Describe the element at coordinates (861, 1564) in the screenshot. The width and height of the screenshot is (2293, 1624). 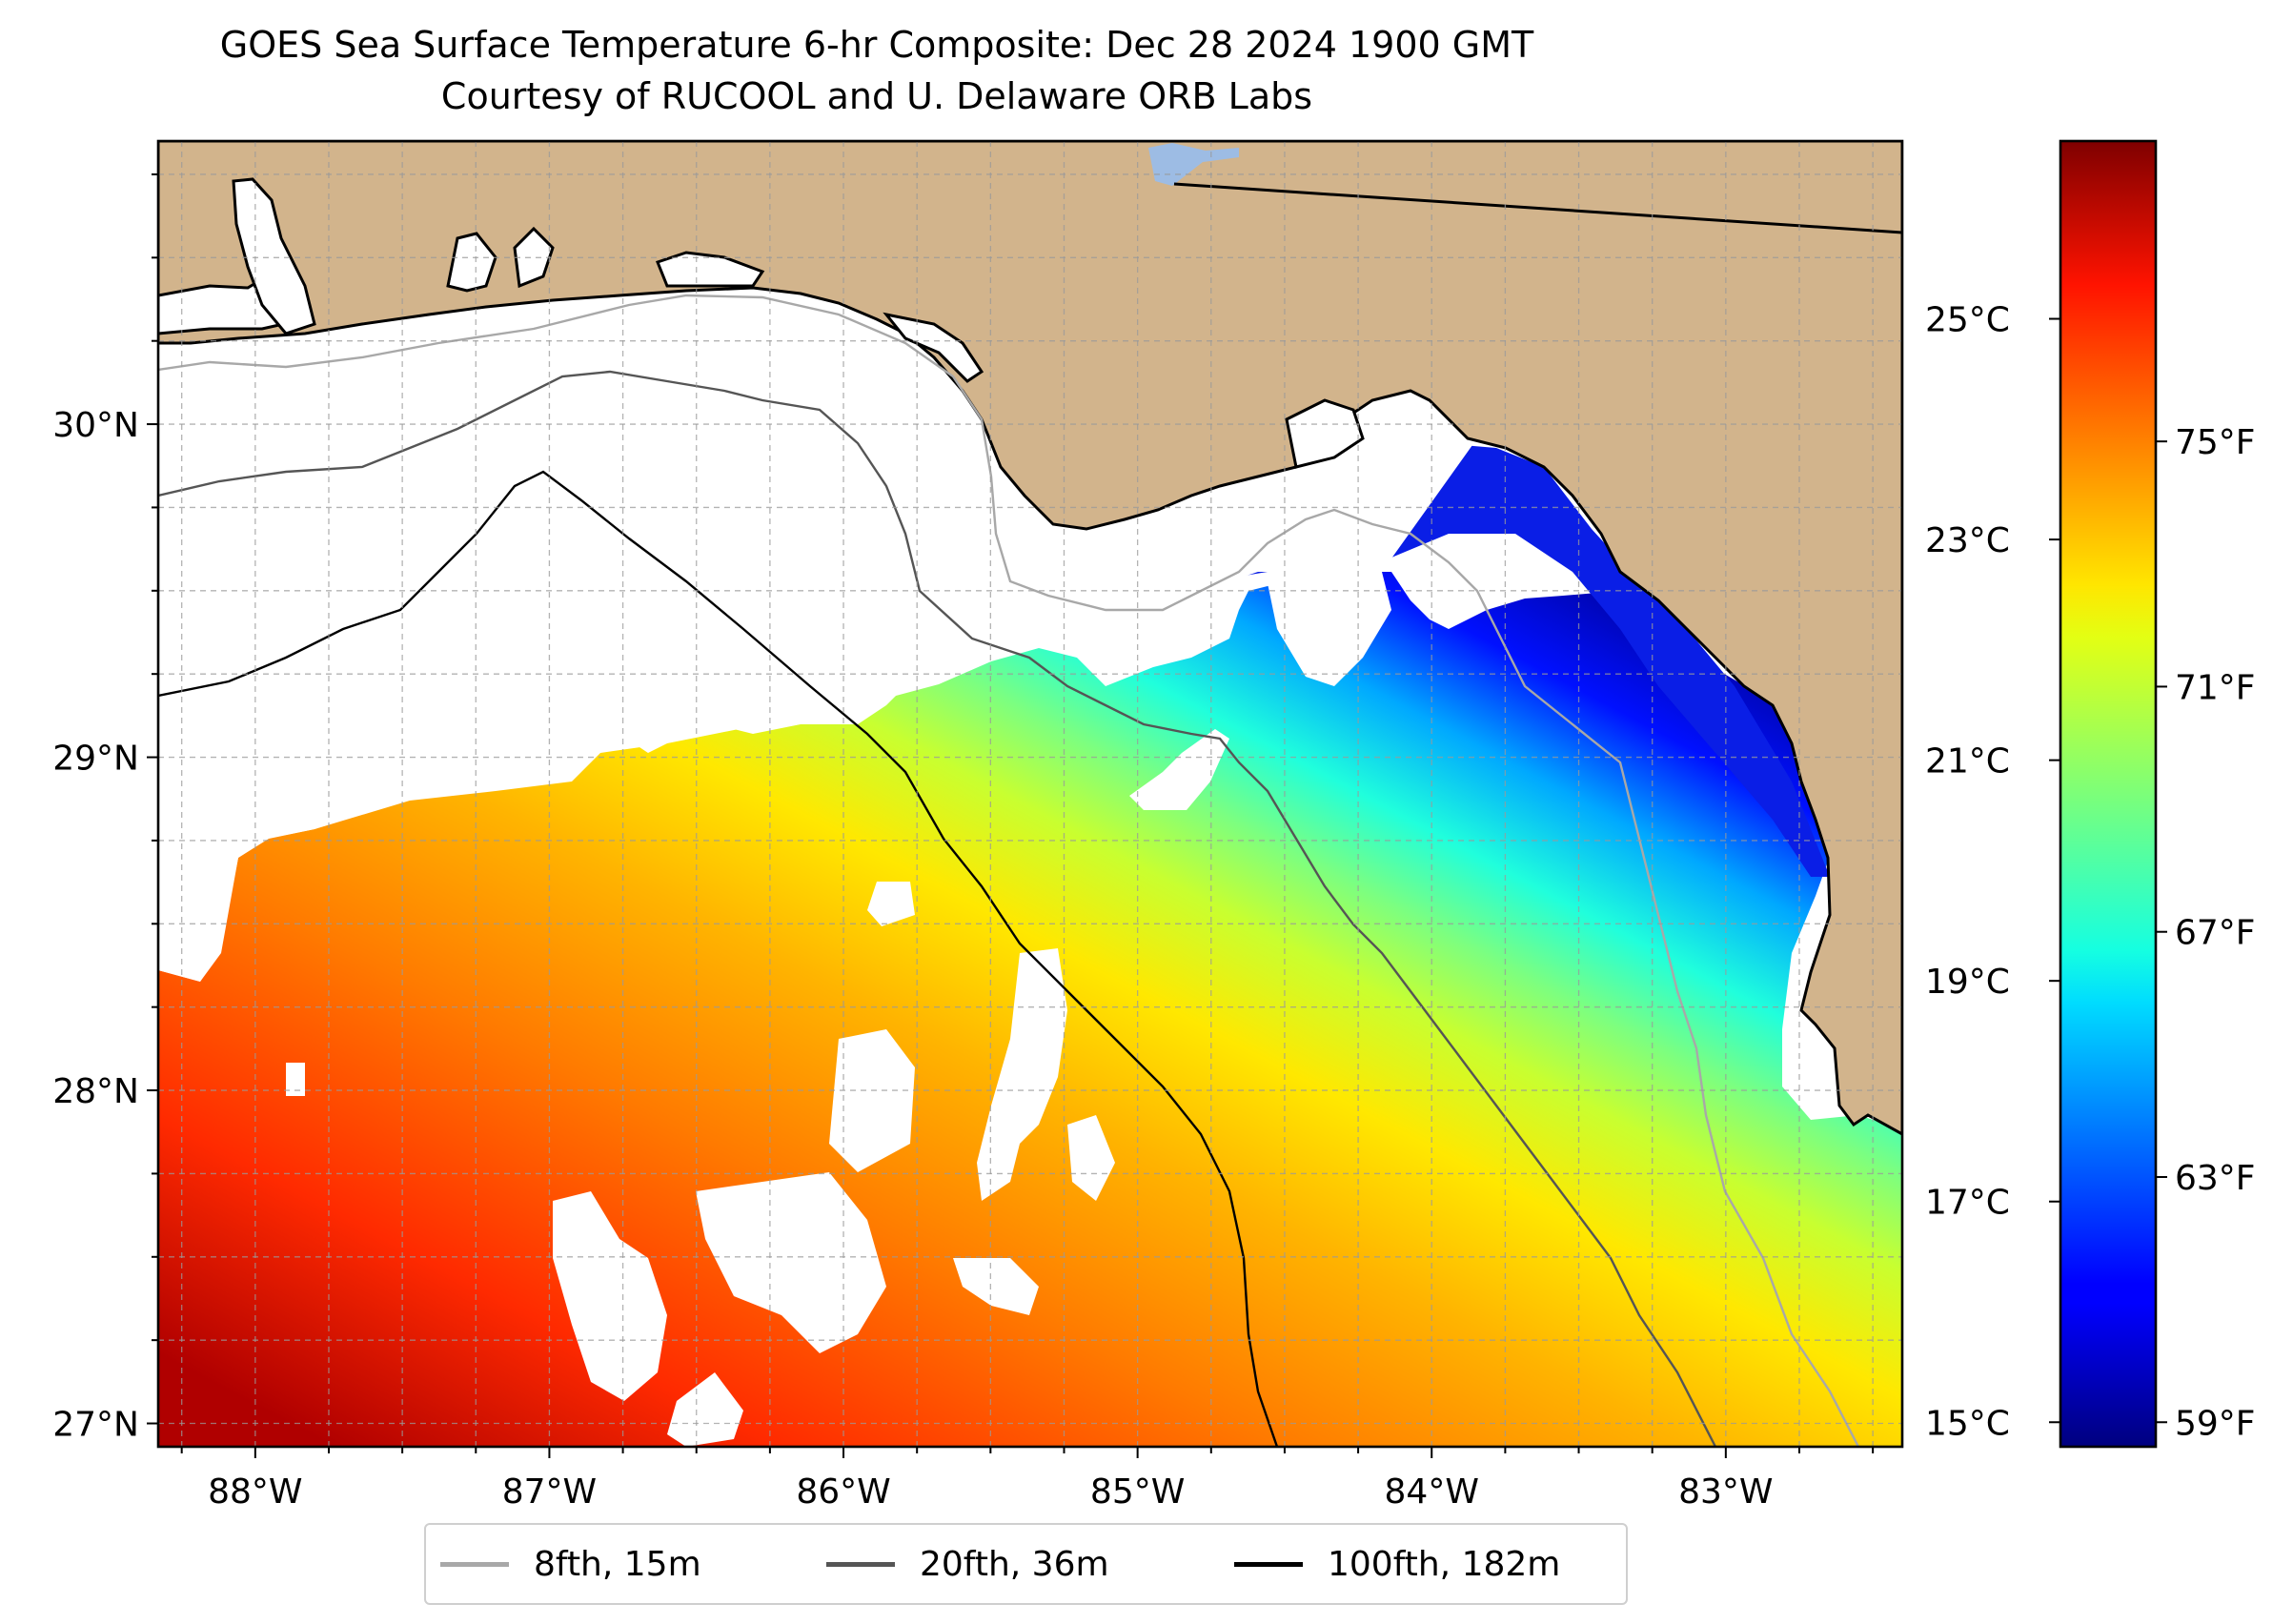
I see `legend-line-20fth` at that location.